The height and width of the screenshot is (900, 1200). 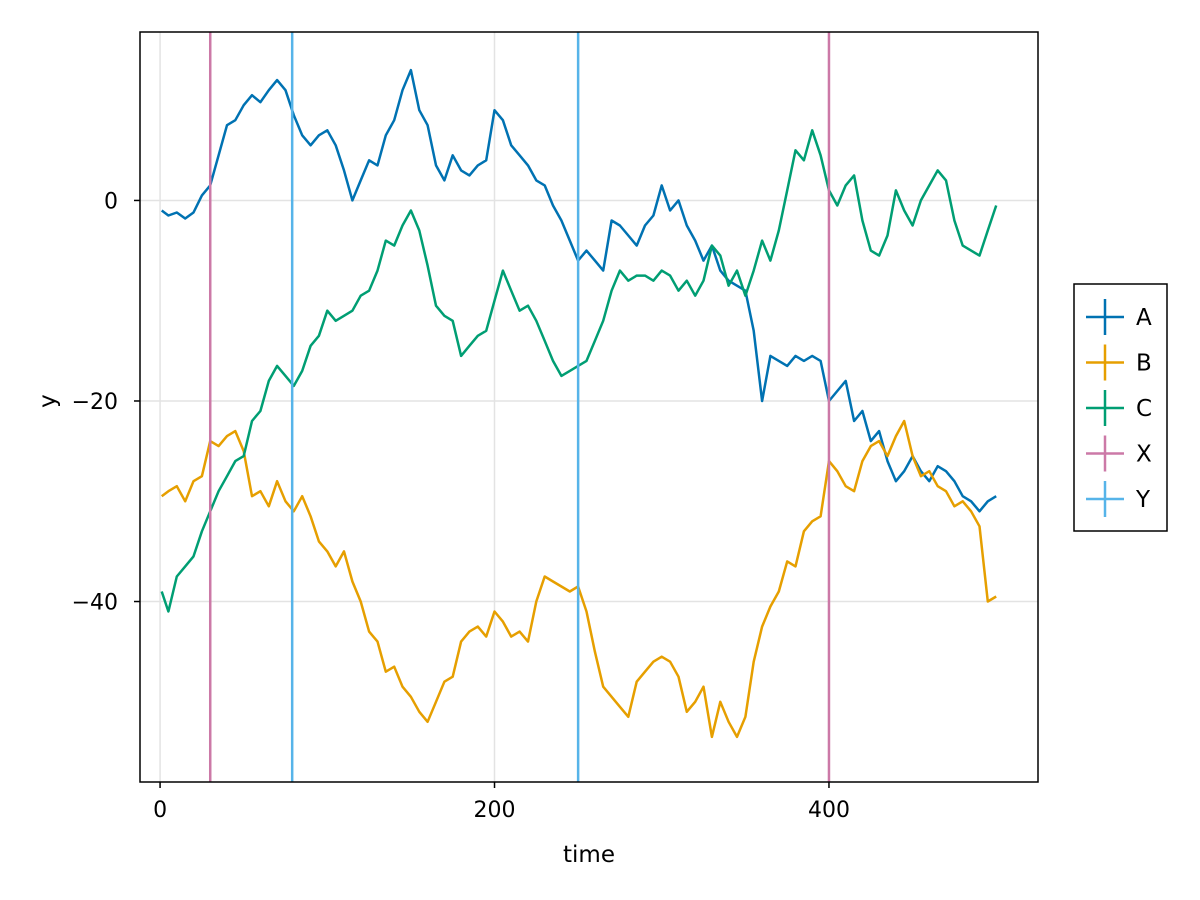 What do you see at coordinates (1143, 500) in the screenshot?
I see `legend-label-y: Y` at bounding box center [1143, 500].